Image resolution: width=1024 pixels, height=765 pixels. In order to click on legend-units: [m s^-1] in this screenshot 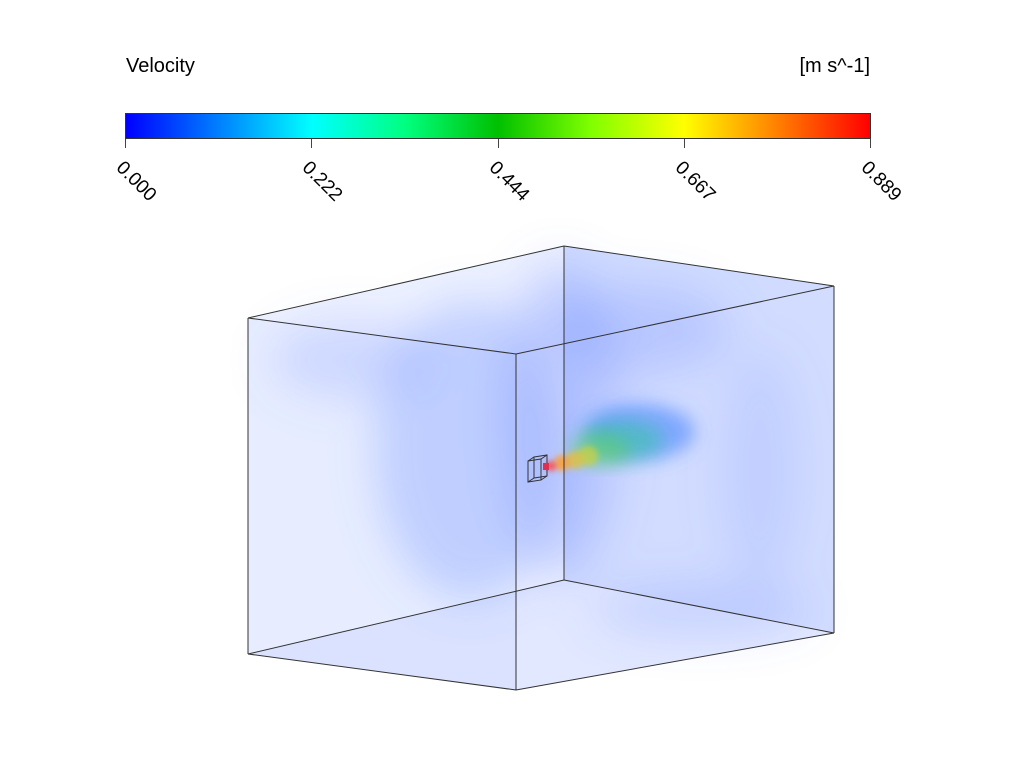, I will do `click(835, 66)`.